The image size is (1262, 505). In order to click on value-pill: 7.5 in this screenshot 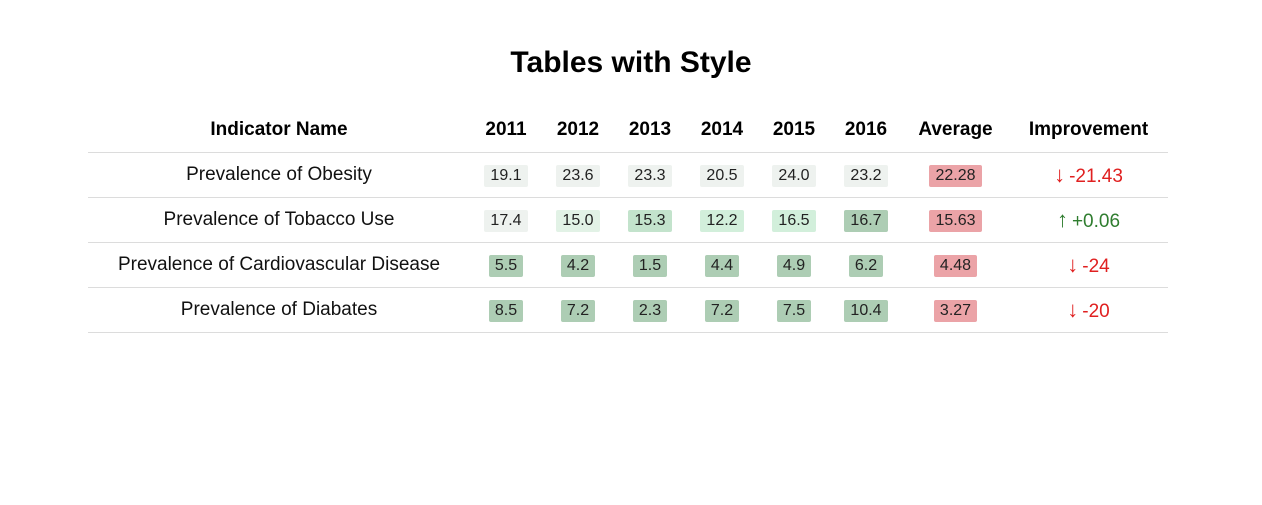, I will do `click(794, 310)`.